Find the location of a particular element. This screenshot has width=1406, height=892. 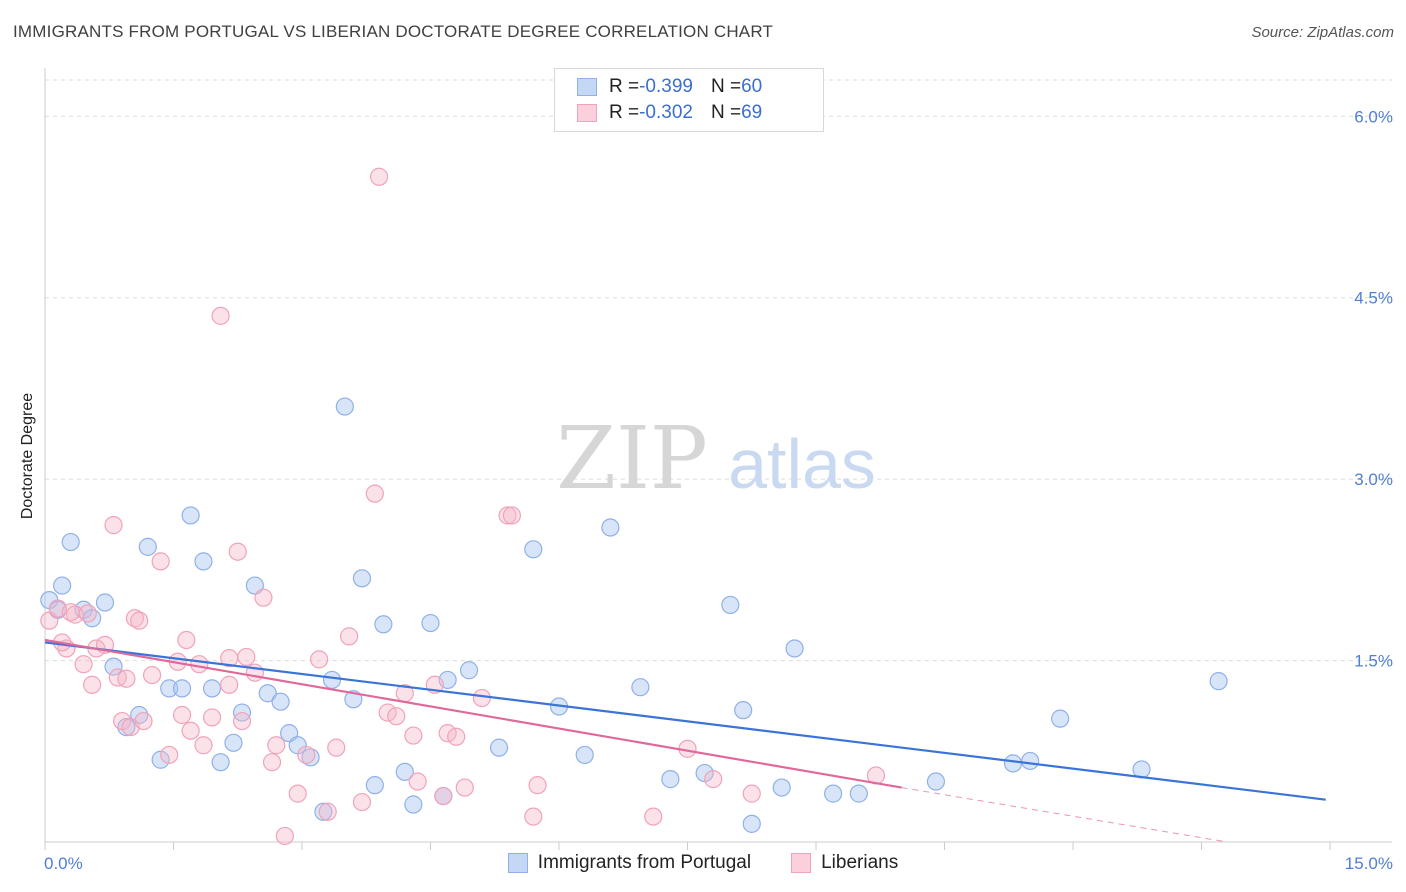

liberians-trend-extension is located at coordinates (1064, 815).